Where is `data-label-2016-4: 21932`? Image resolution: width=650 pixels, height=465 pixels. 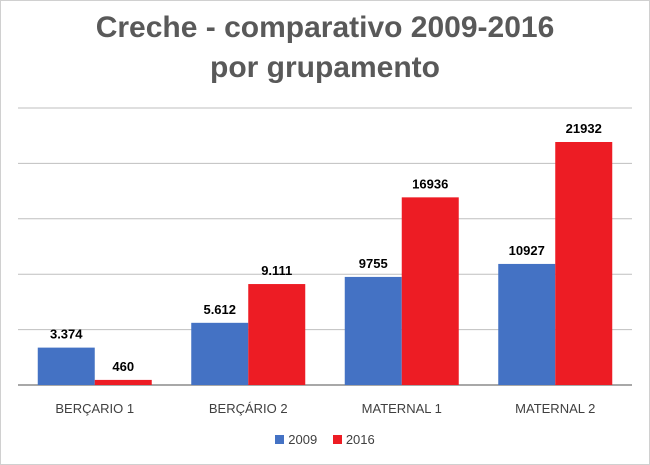
data-label-2016-4: 21932 is located at coordinates (584, 128).